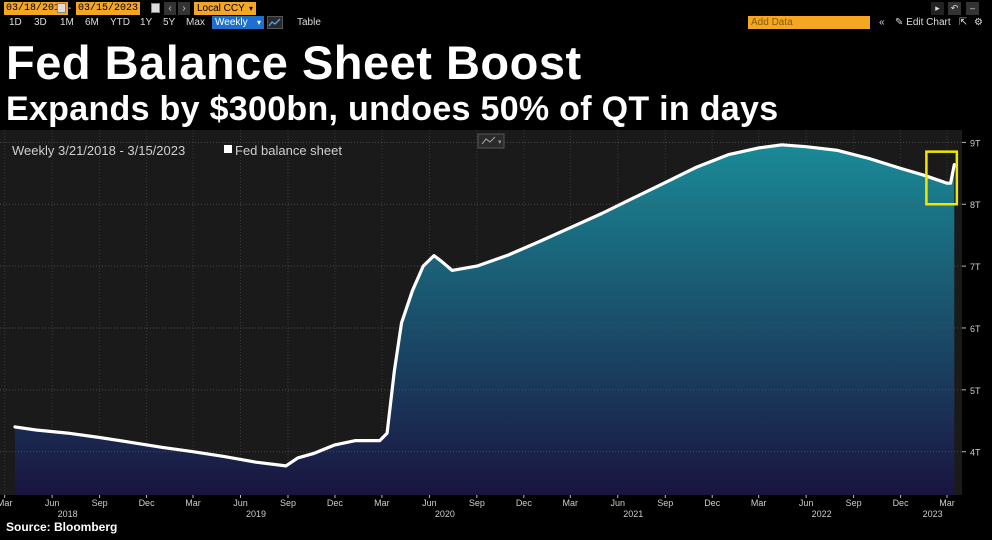 The image size is (992, 540). Describe the element at coordinates (942, 178) in the screenshot. I see `highlight-box` at that location.